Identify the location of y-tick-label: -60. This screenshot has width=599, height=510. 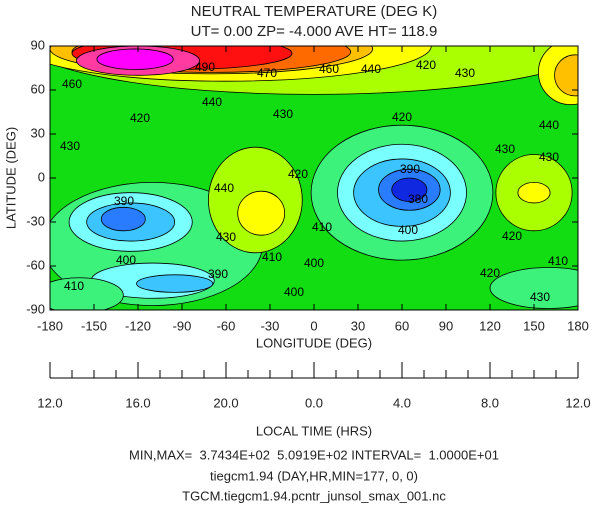
(35, 264).